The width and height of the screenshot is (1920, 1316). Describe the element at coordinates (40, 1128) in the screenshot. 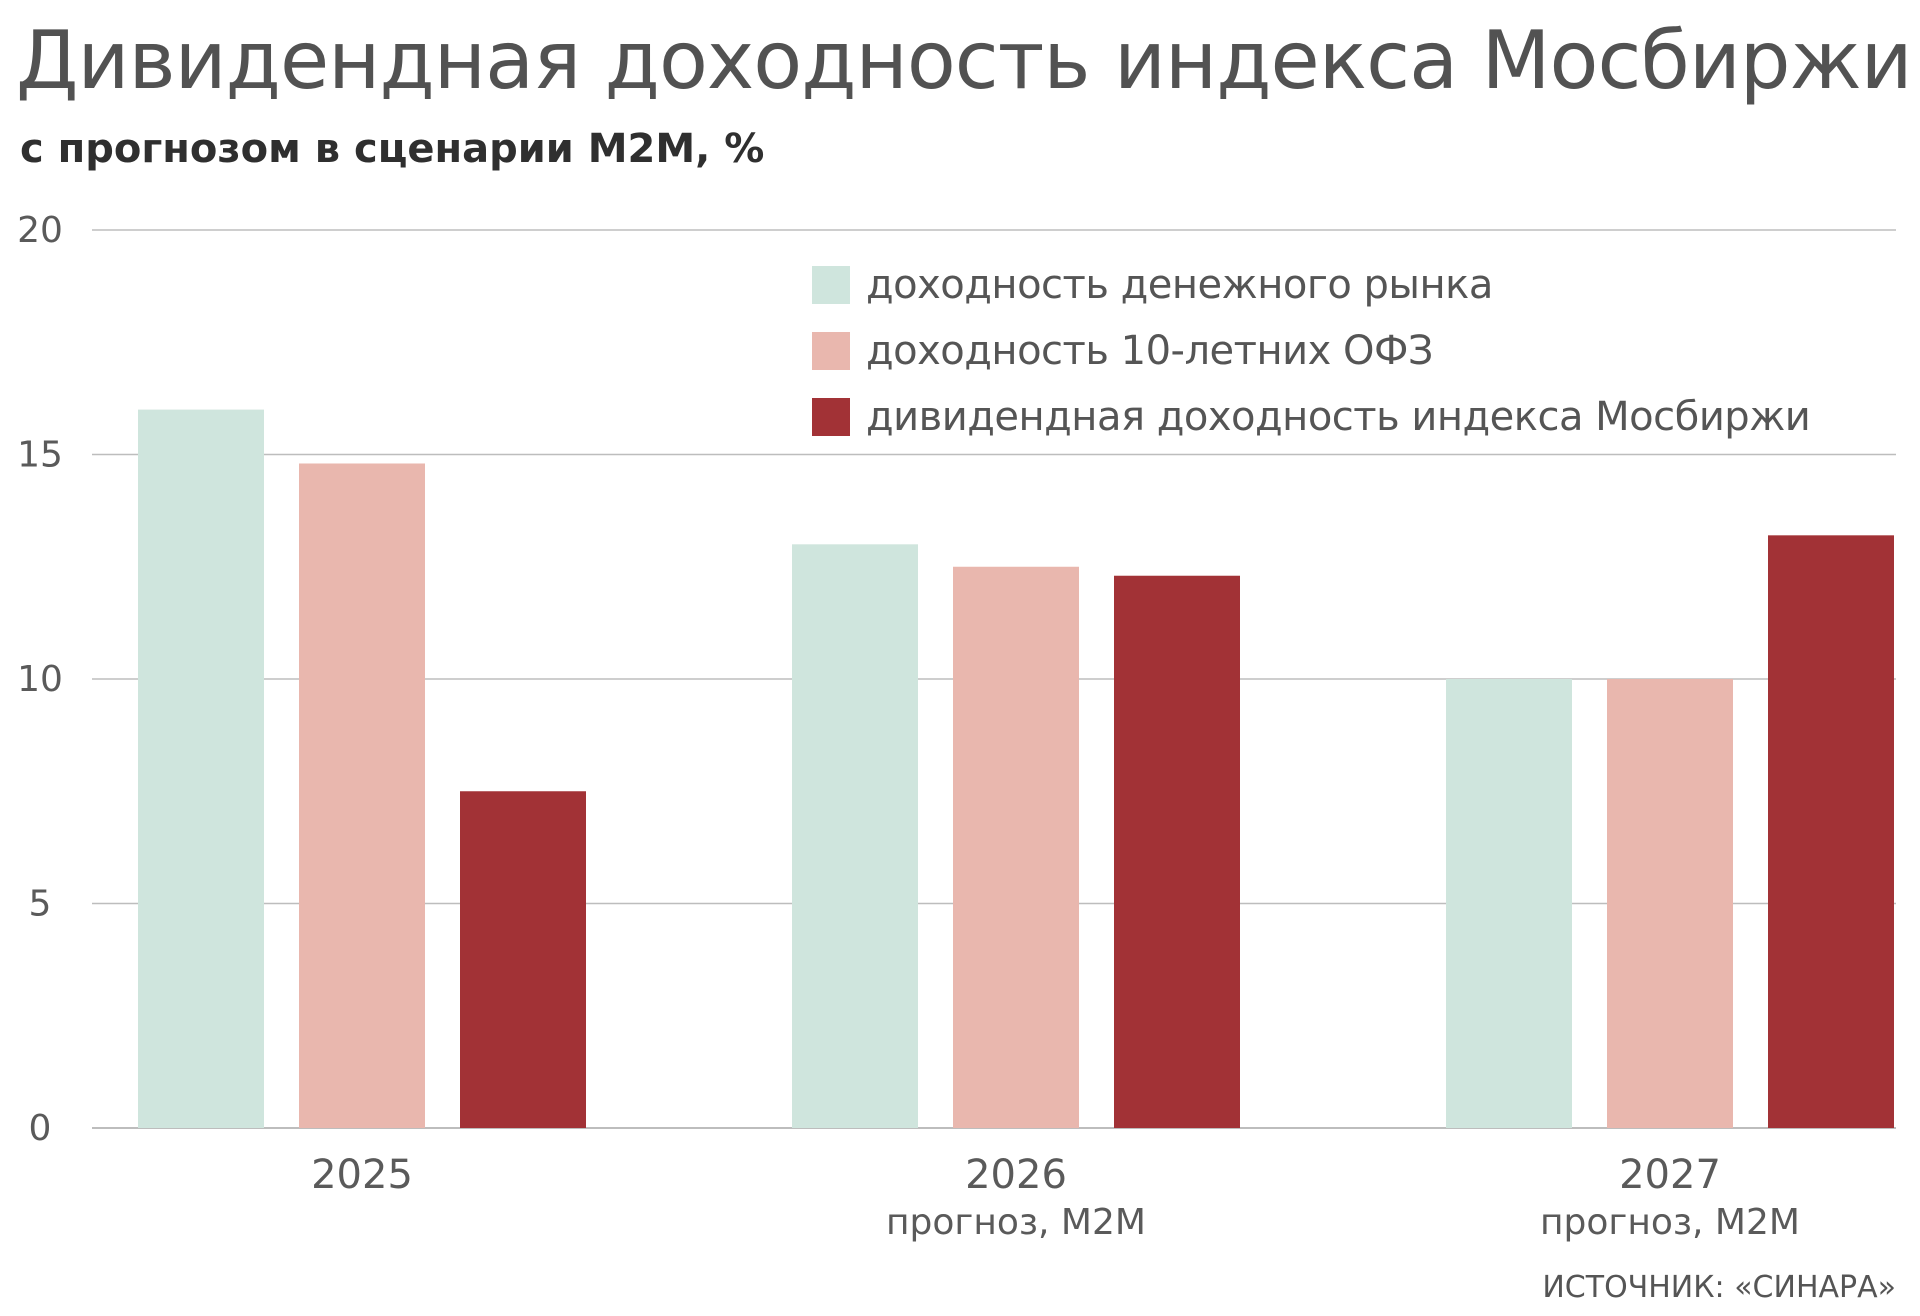

I see `y-tick-label-0: 0` at that location.